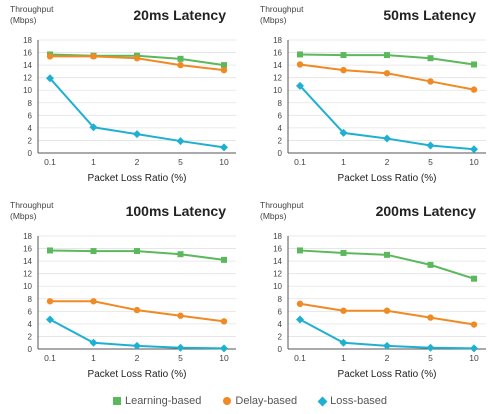 The width and height of the screenshot is (500, 414). I want to click on chart-title: 200ms Latency, so click(426, 211).